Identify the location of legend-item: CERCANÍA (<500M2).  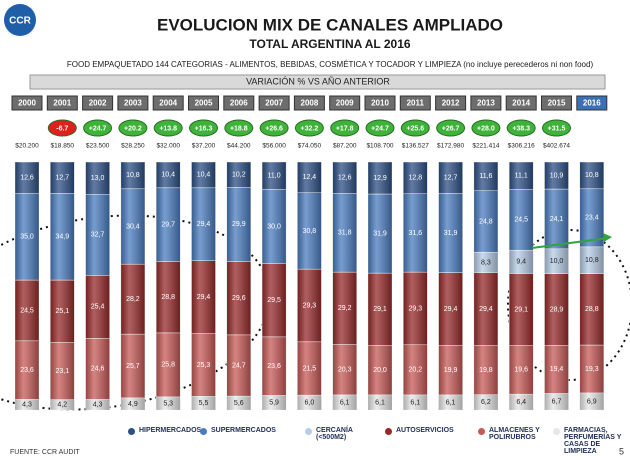
(342, 434).